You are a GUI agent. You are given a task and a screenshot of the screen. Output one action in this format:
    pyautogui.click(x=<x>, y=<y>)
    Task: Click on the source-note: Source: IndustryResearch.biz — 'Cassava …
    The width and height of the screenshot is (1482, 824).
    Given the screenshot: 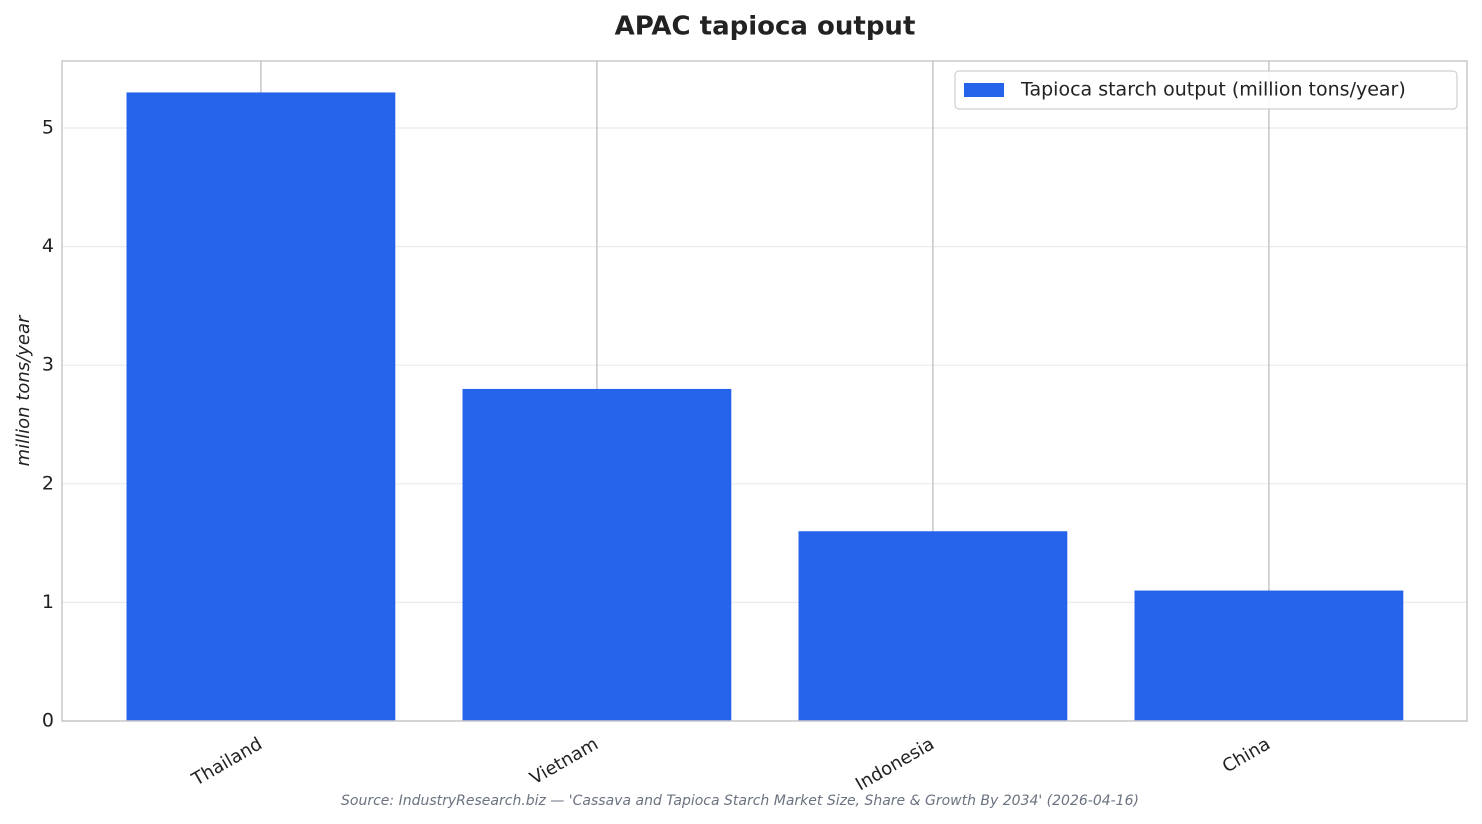 What is the action you would take?
    pyautogui.click(x=740, y=801)
    